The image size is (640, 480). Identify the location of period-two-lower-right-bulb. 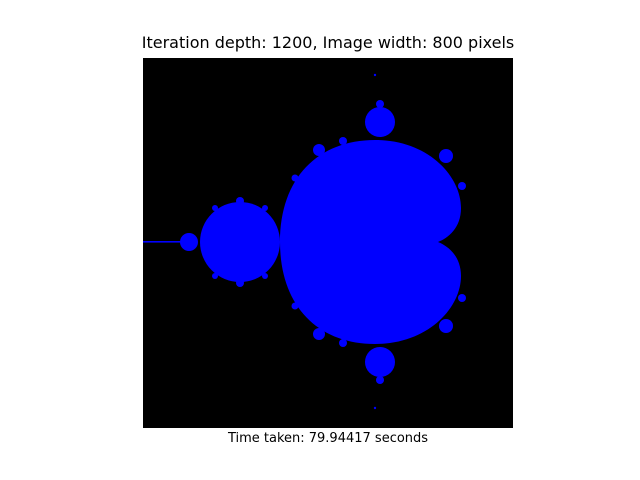
(265, 276).